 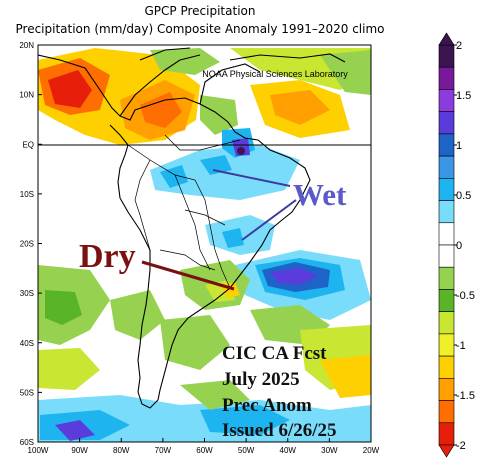 What do you see at coordinates (27, 343) in the screenshot?
I see `lat-tick-label: 40S` at bounding box center [27, 343].